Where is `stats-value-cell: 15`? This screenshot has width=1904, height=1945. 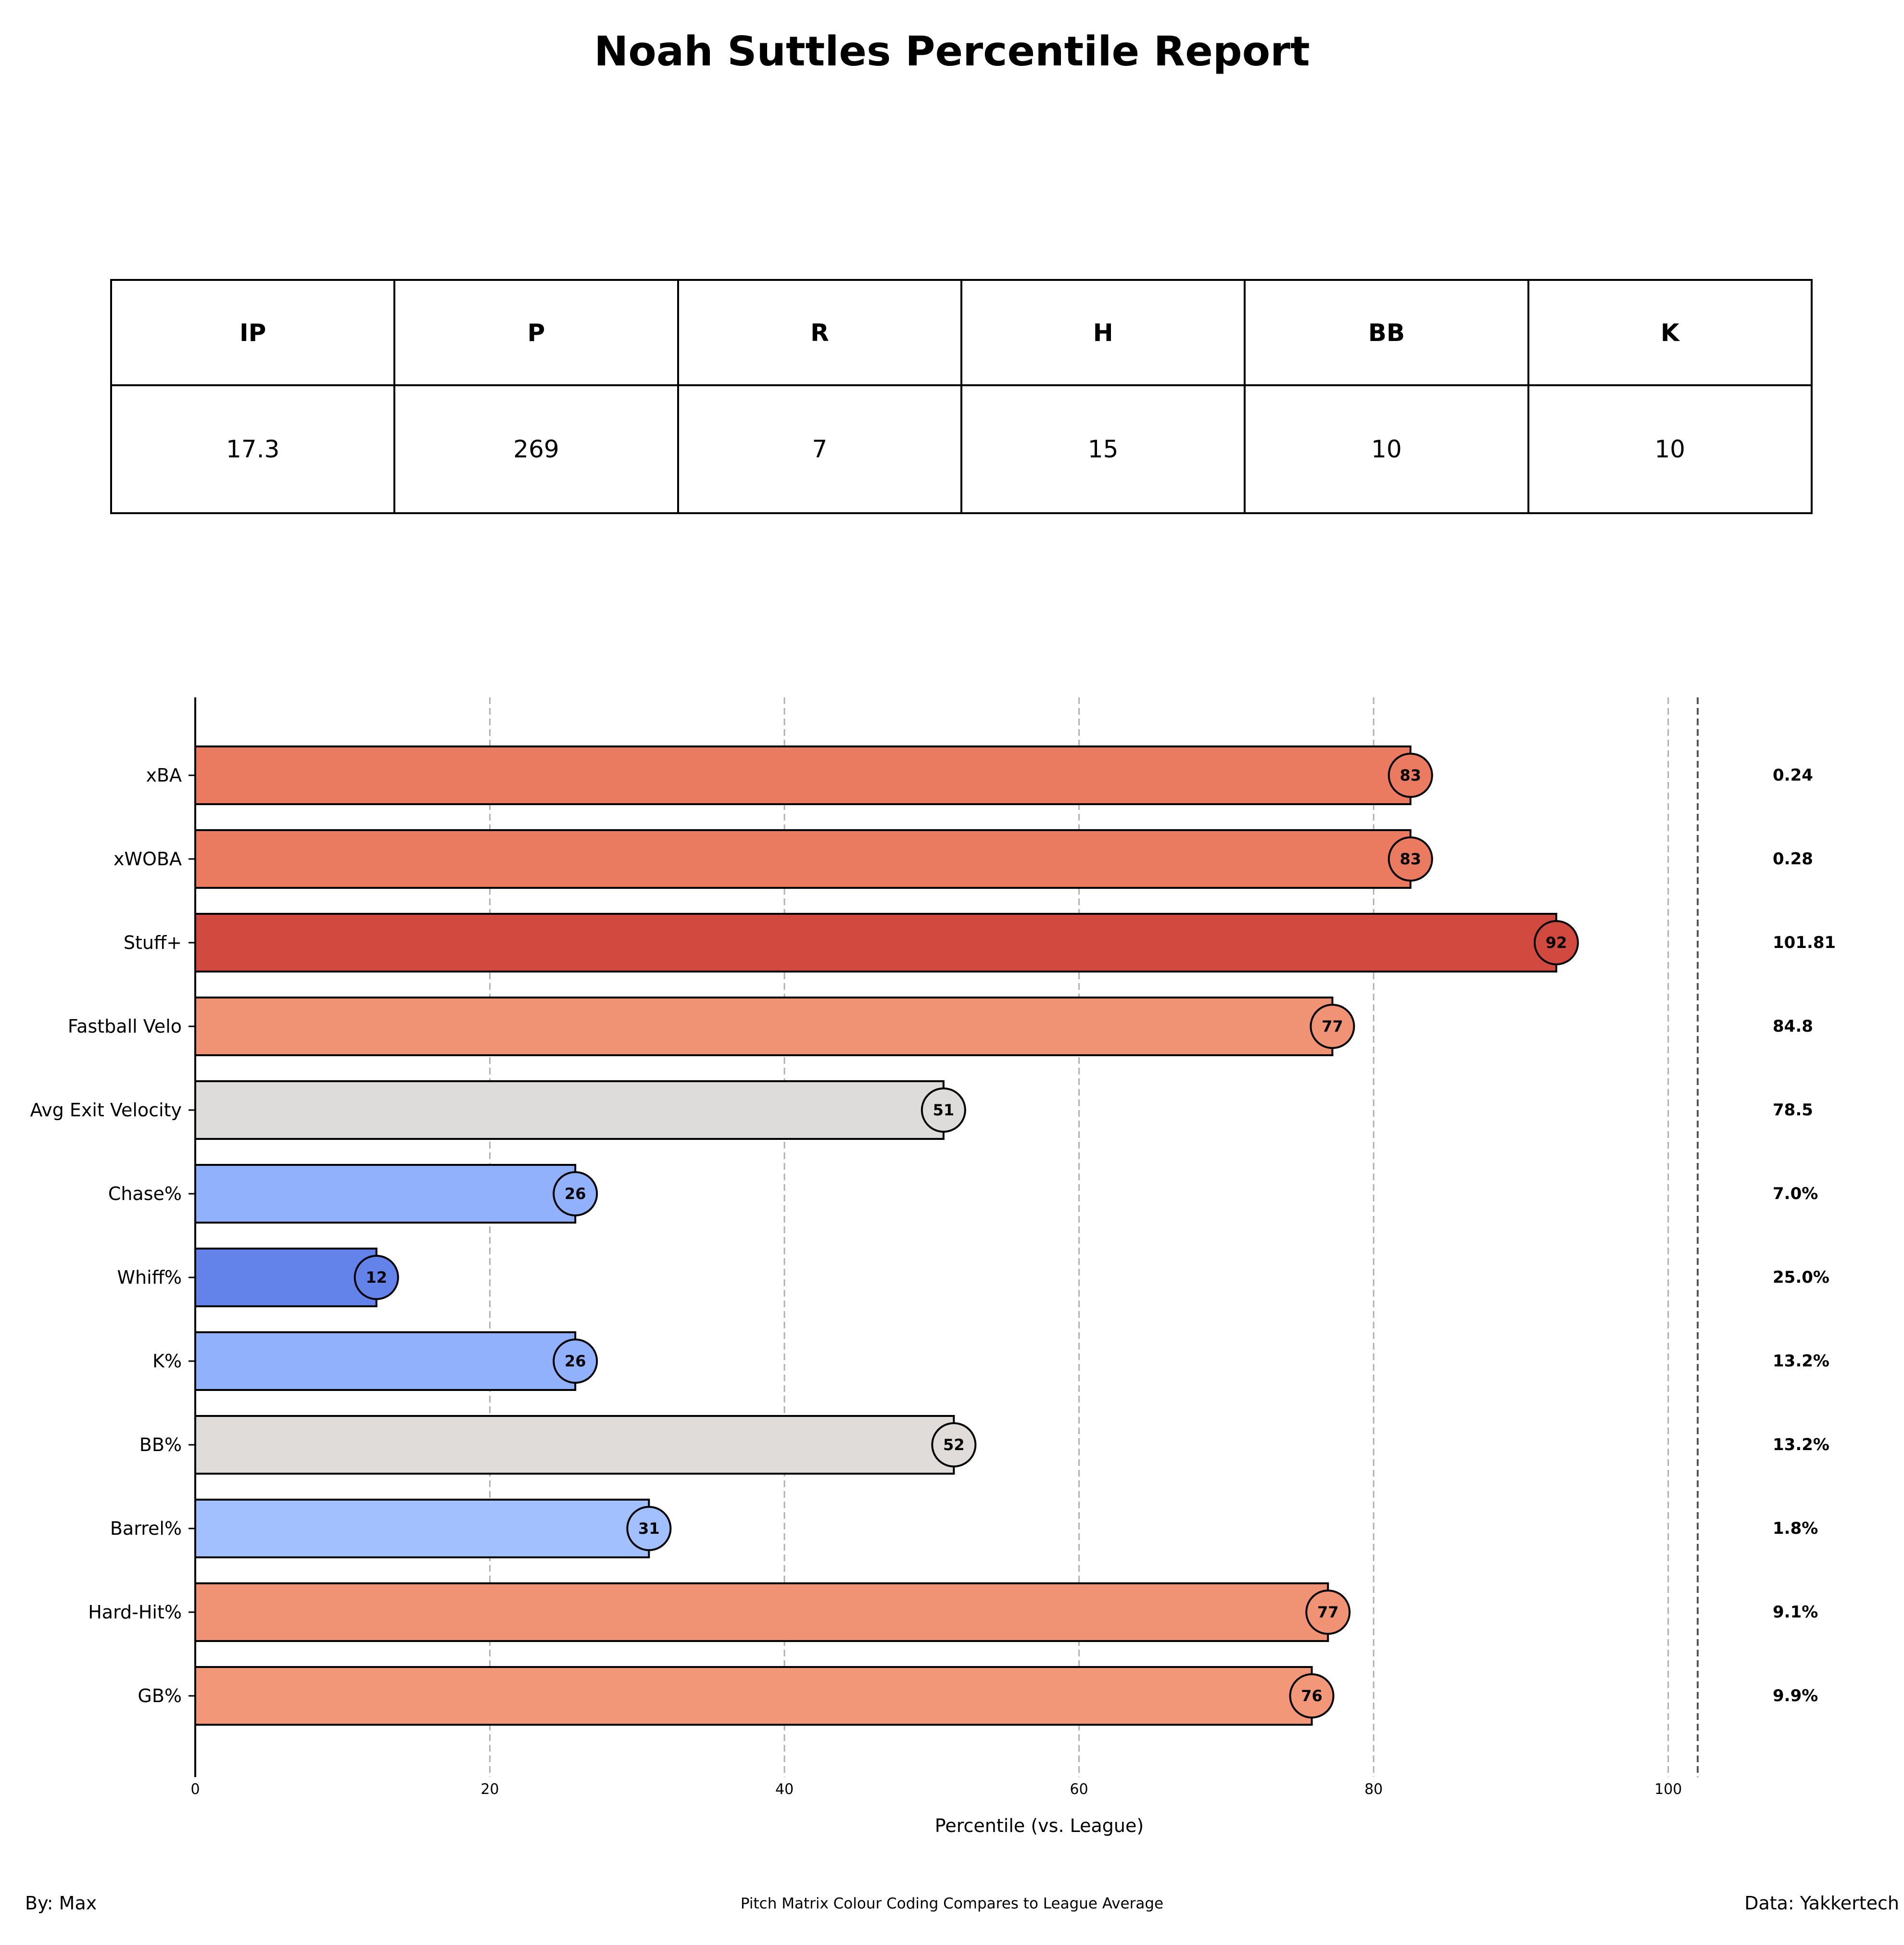
stats-value-cell: 15 is located at coordinates (1103, 449).